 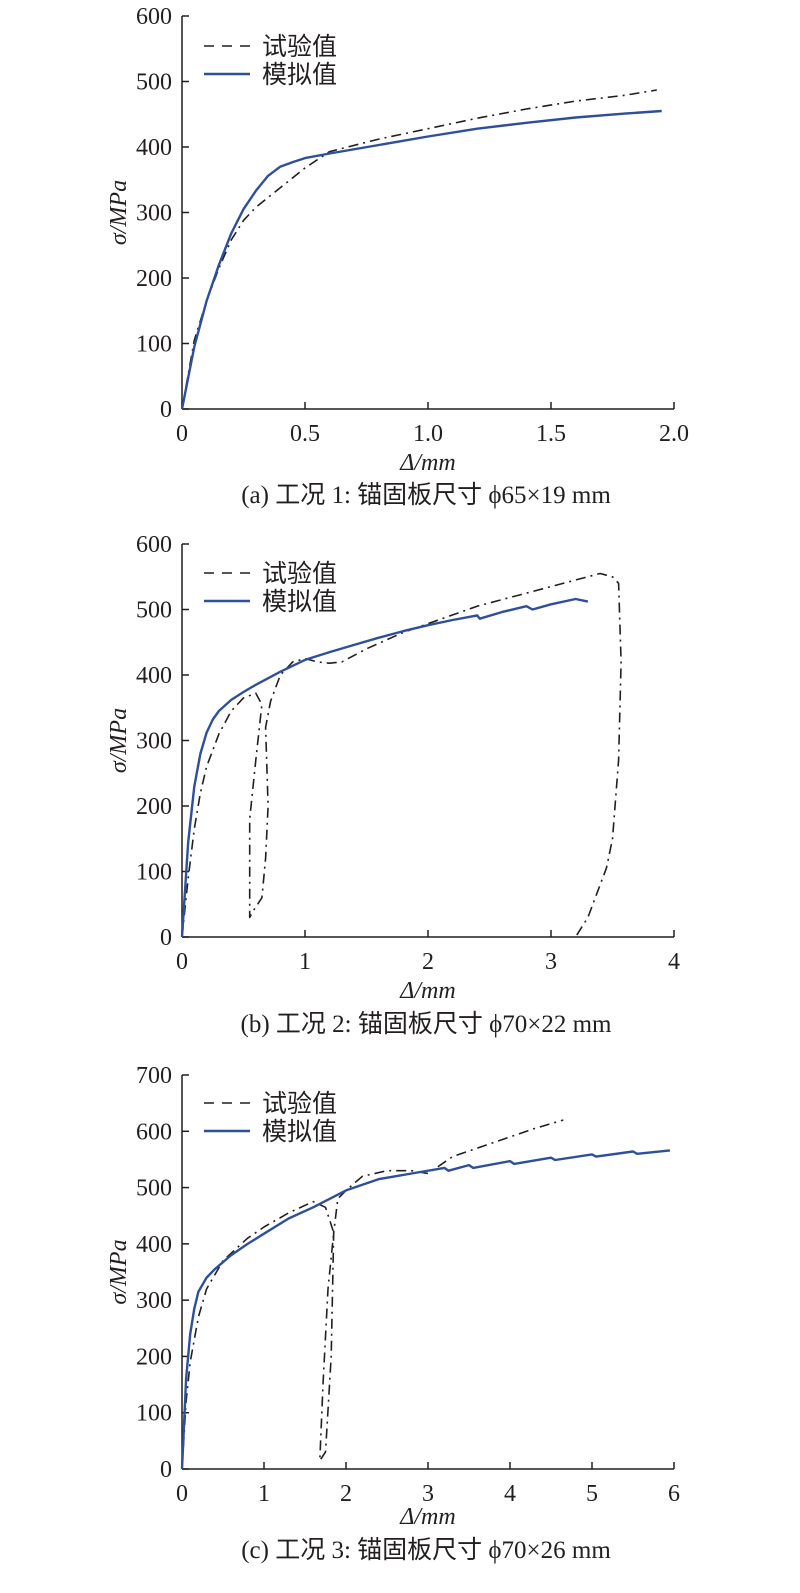 I want to click on x-tick-label: 6, so click(x=674, y=1494).